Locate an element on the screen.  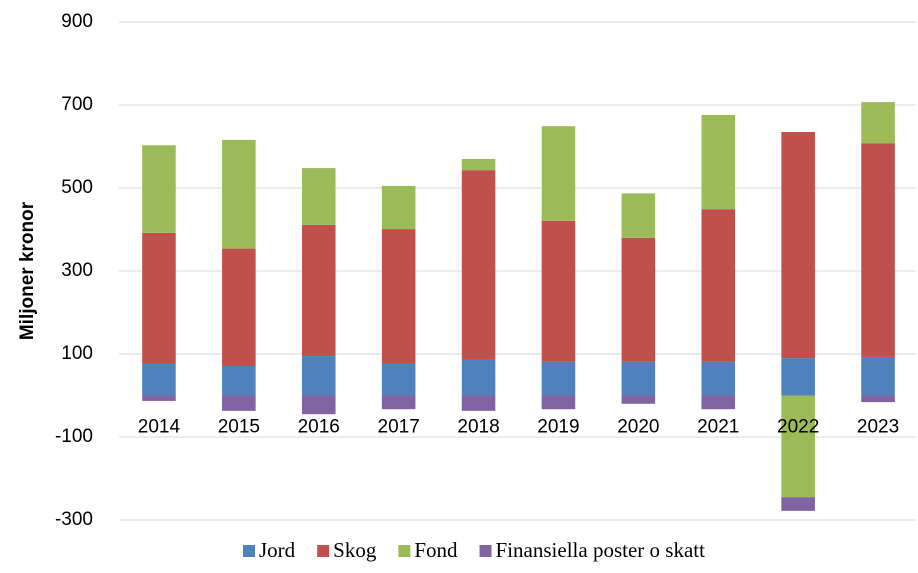
legend-label: Finansiella poster o skatt is located at coordinates (601, 550).